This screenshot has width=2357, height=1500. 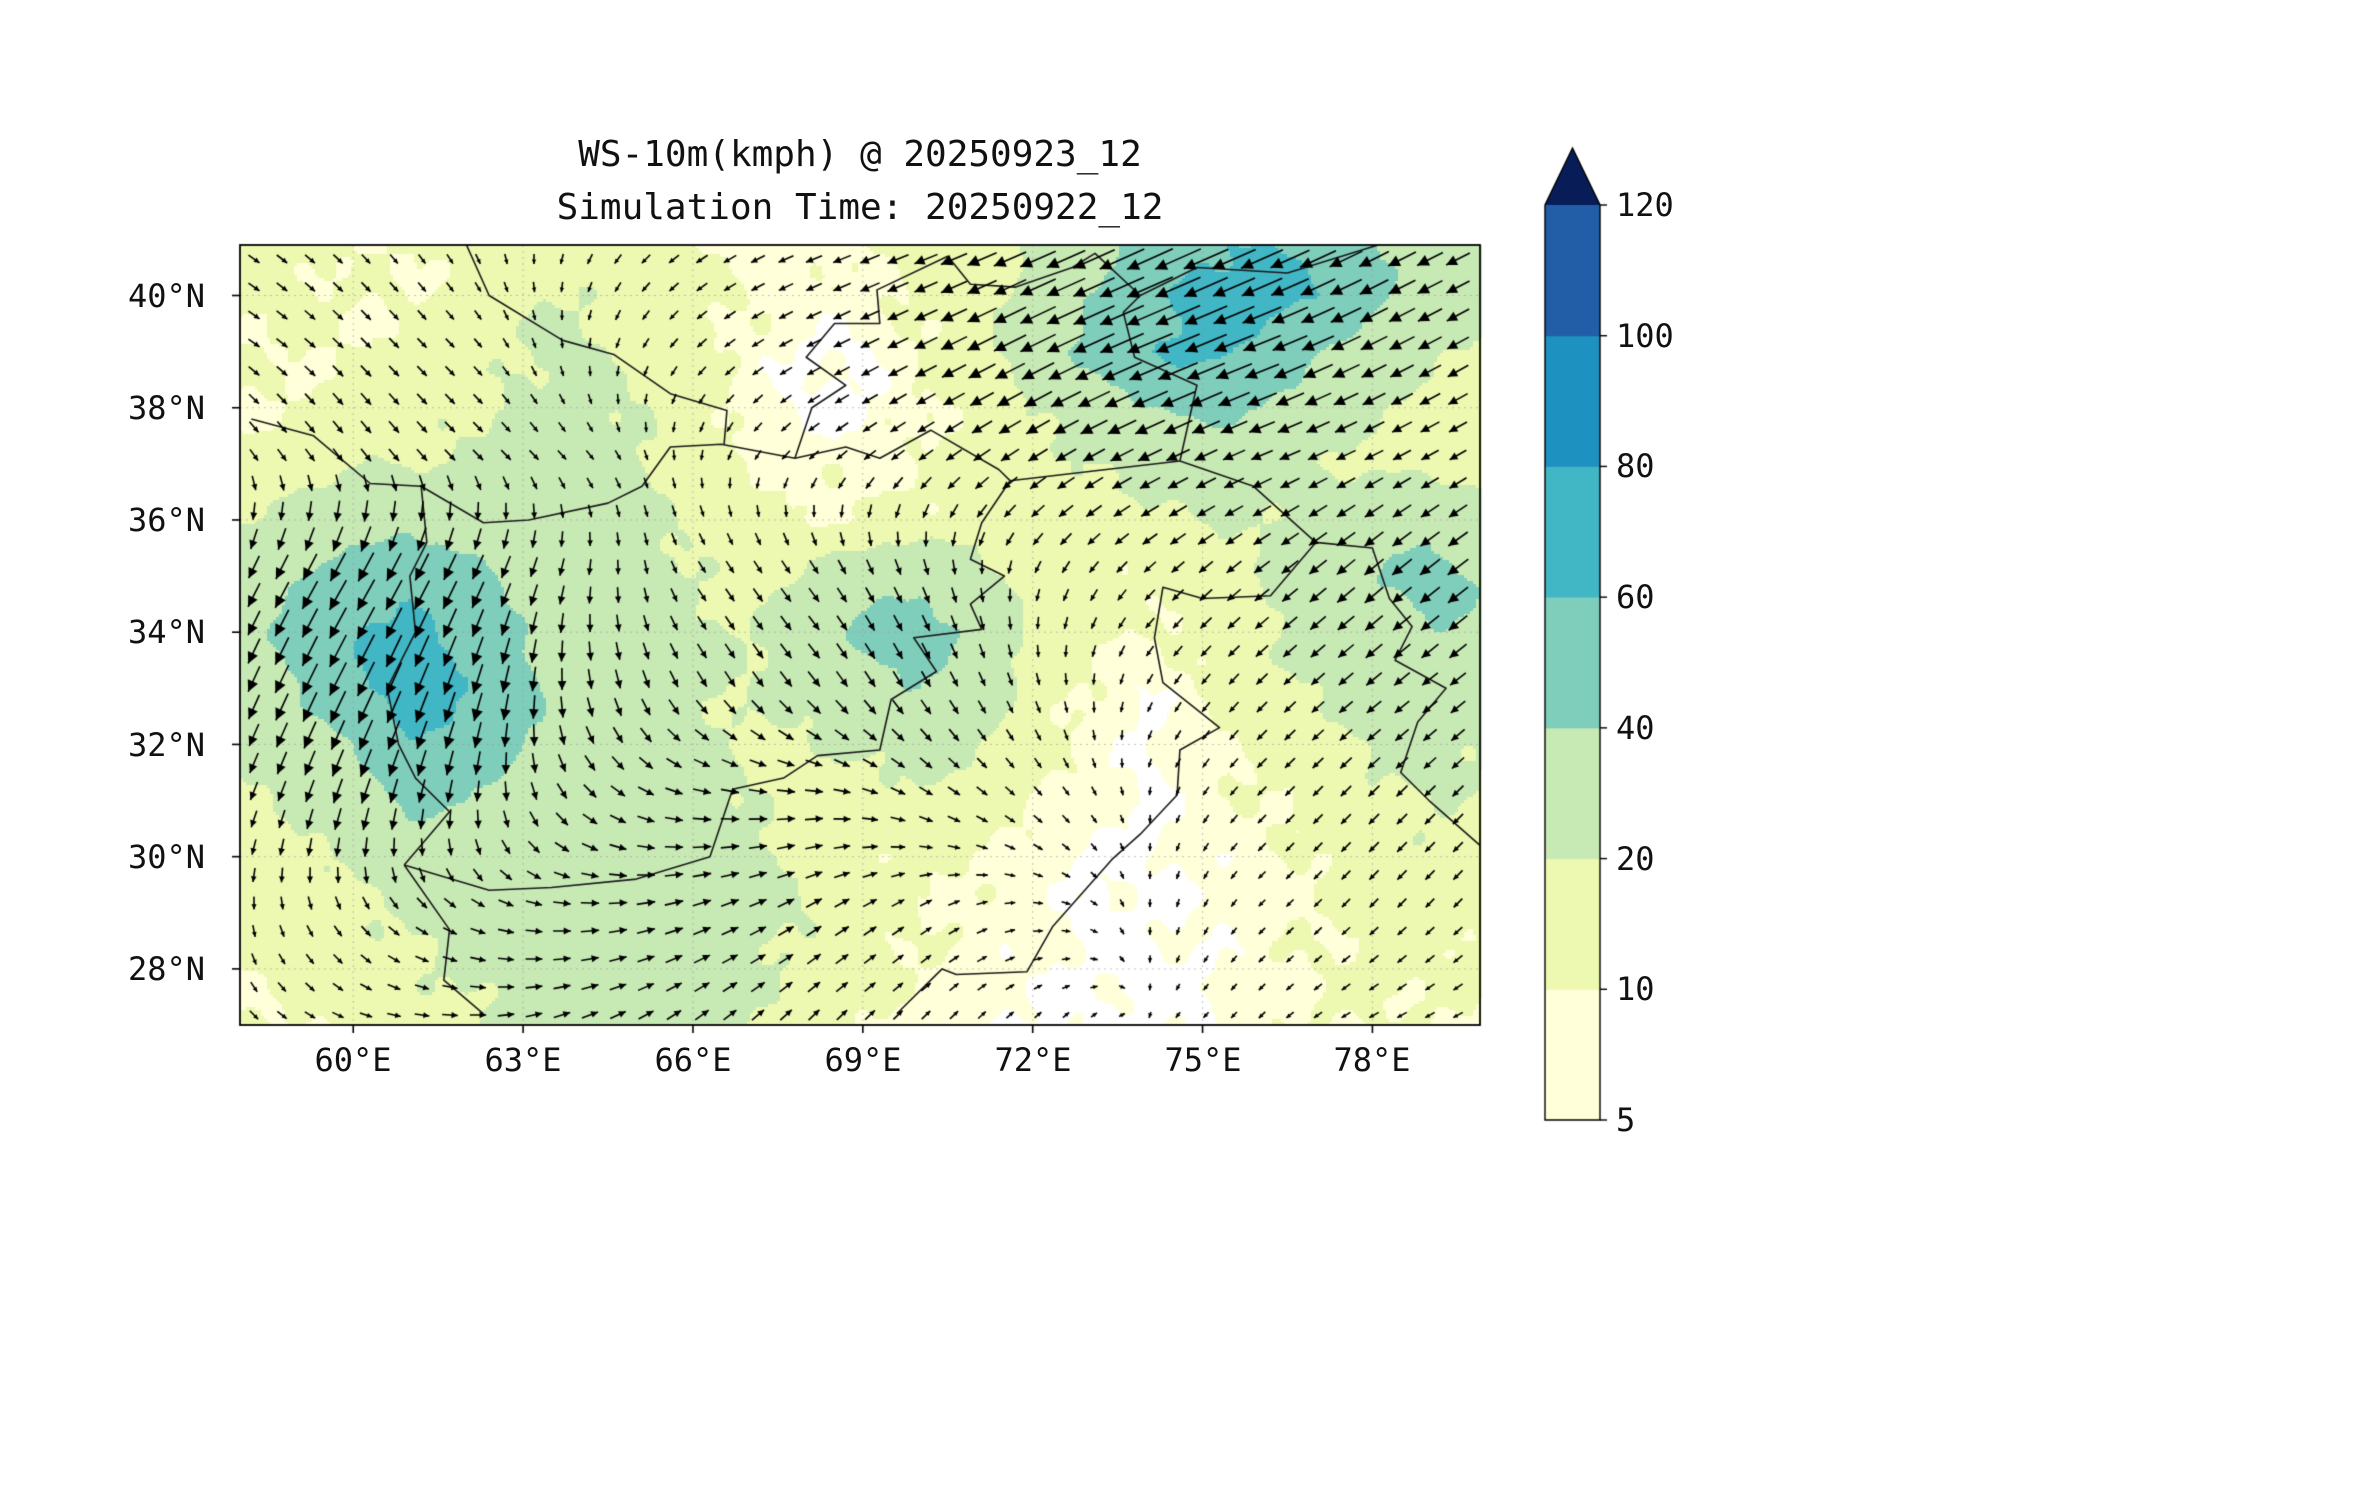 What do you see at coordinates (1033, 1060) in the screenshot?
I see `x-tick-label-72e: 72°E` at bounding box center [1033, 1060].